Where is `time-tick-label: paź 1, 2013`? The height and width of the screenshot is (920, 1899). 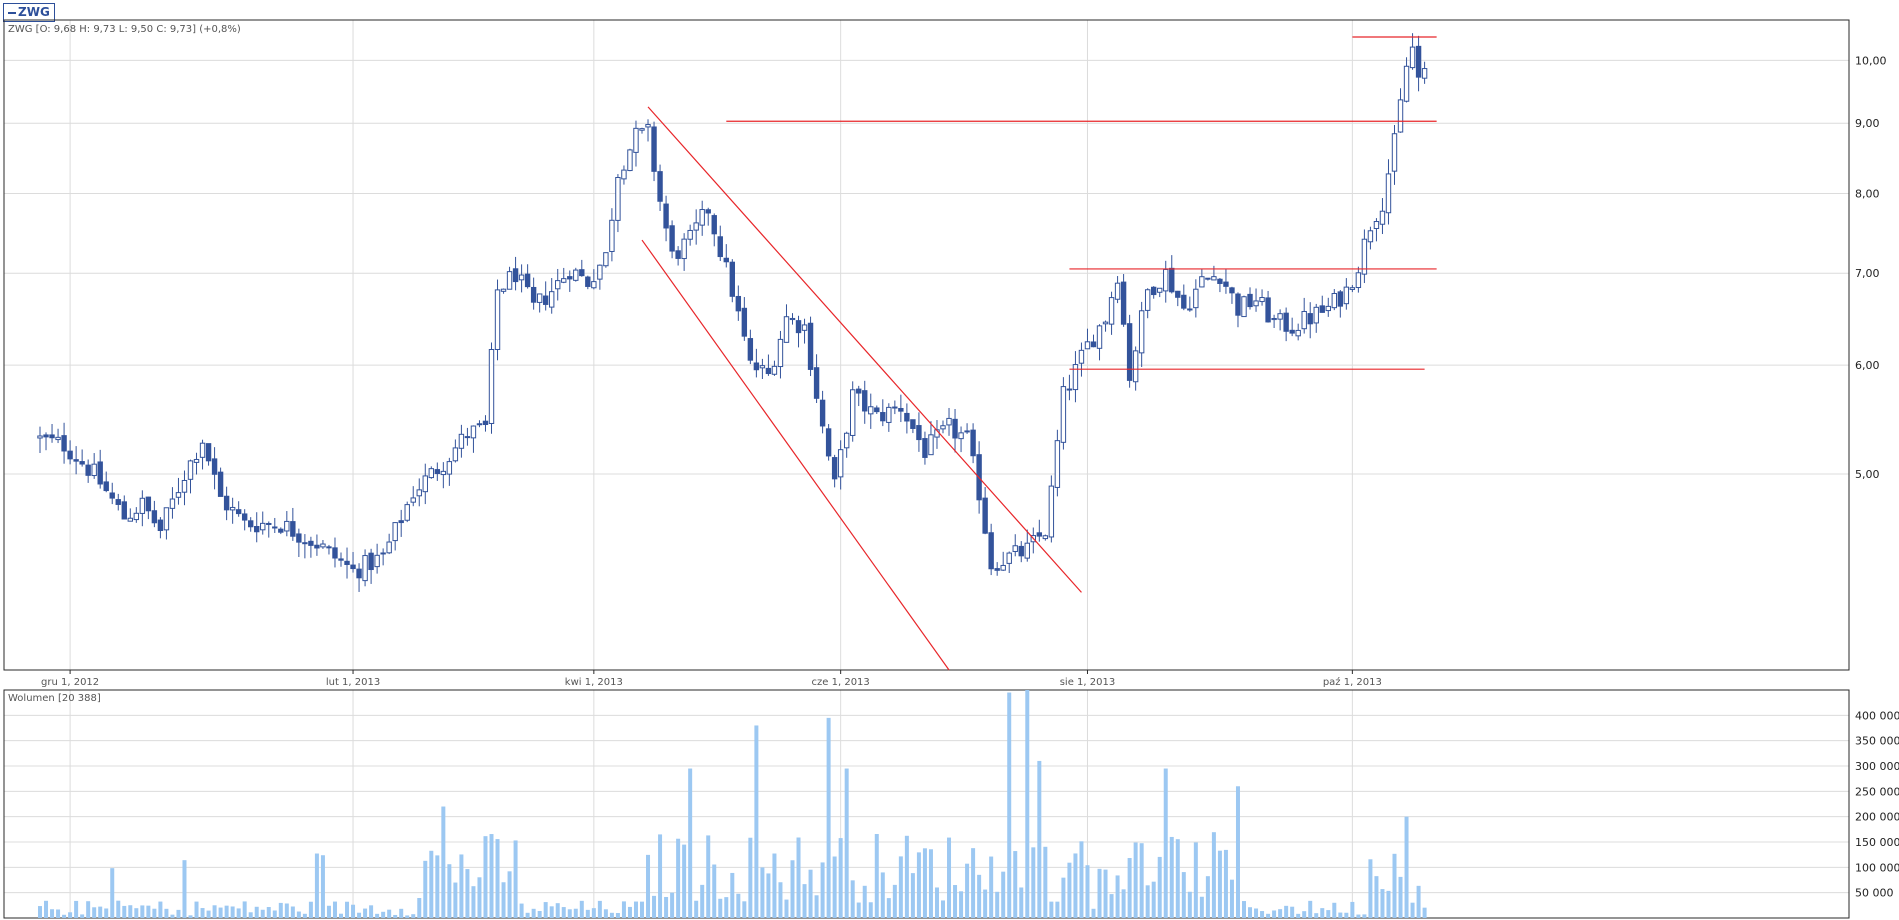 time-tick-label: paź 1, 2013 is located at coordinates (1352, 682).